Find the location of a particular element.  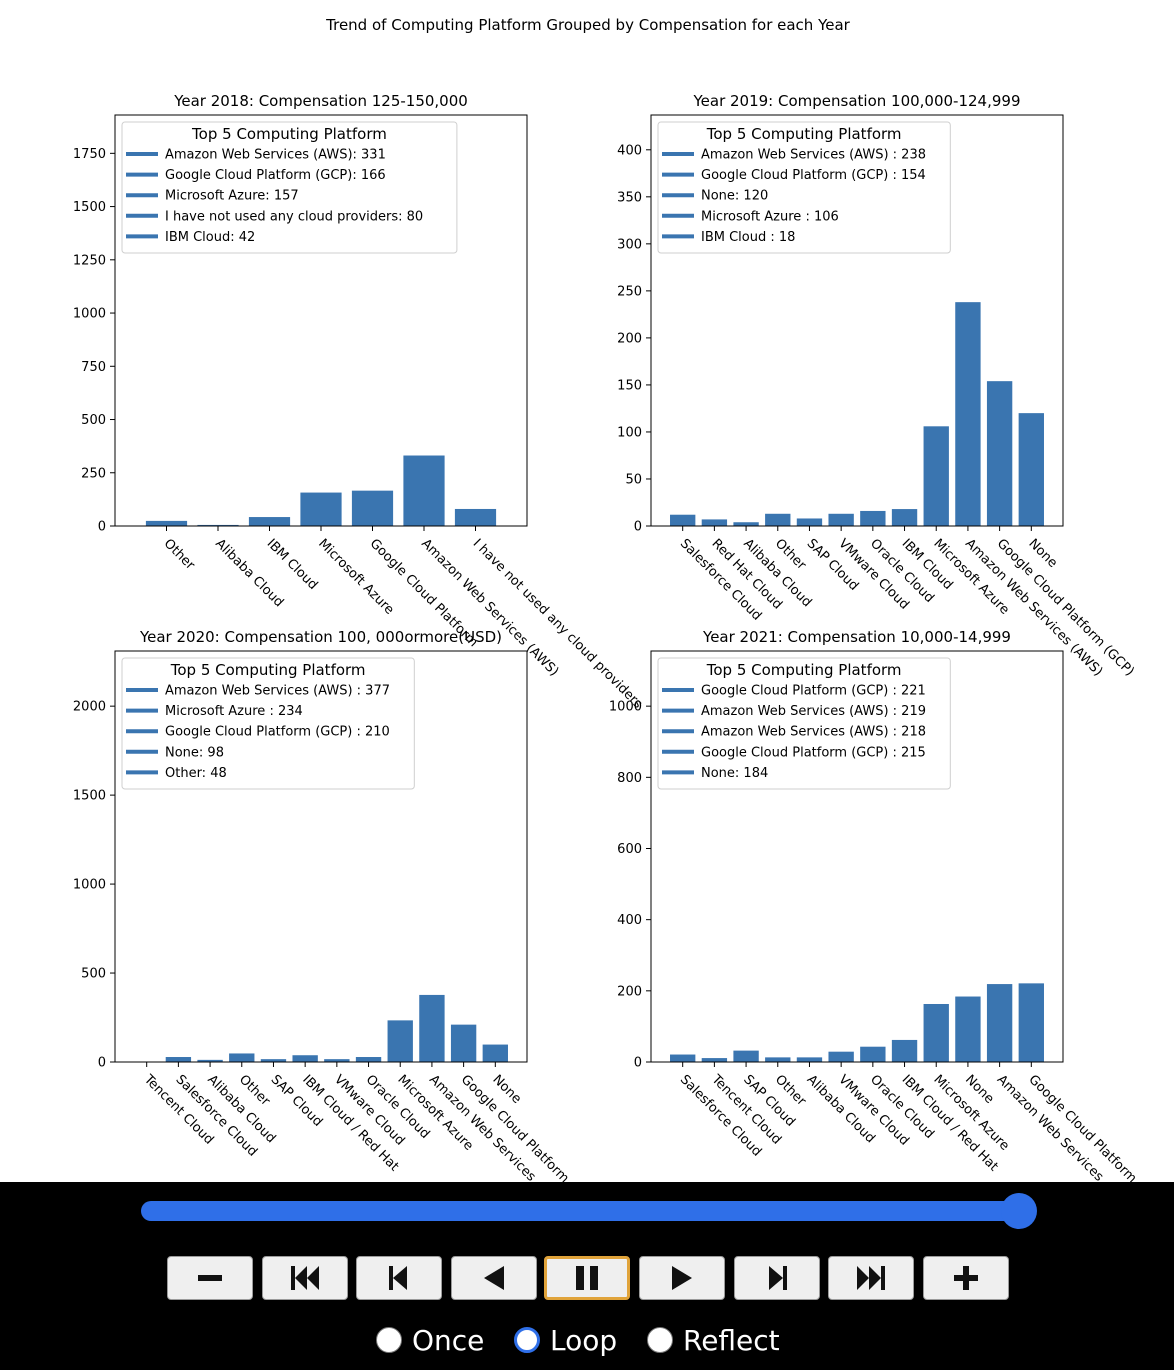

subplot-title: Year 2021: Compensation 10,000-14,999 is located at coordinates (856, 637).